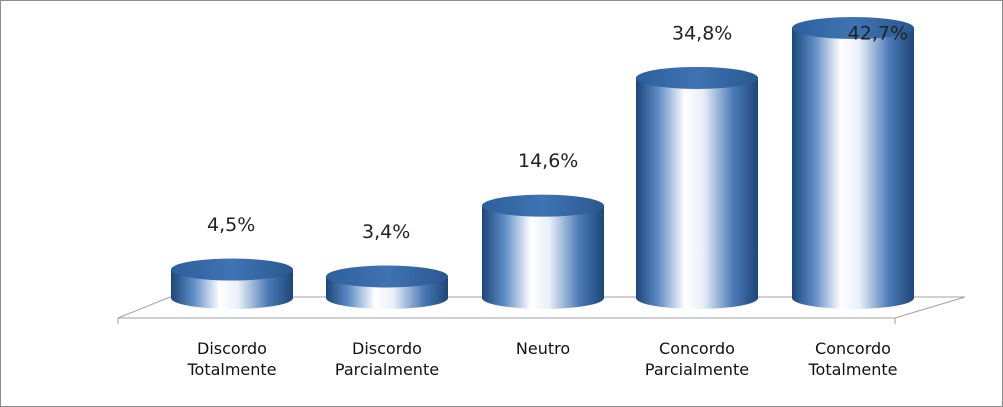  I want to click on x-tick-label-box: Discordo Parcialmente, so click(387, 359).